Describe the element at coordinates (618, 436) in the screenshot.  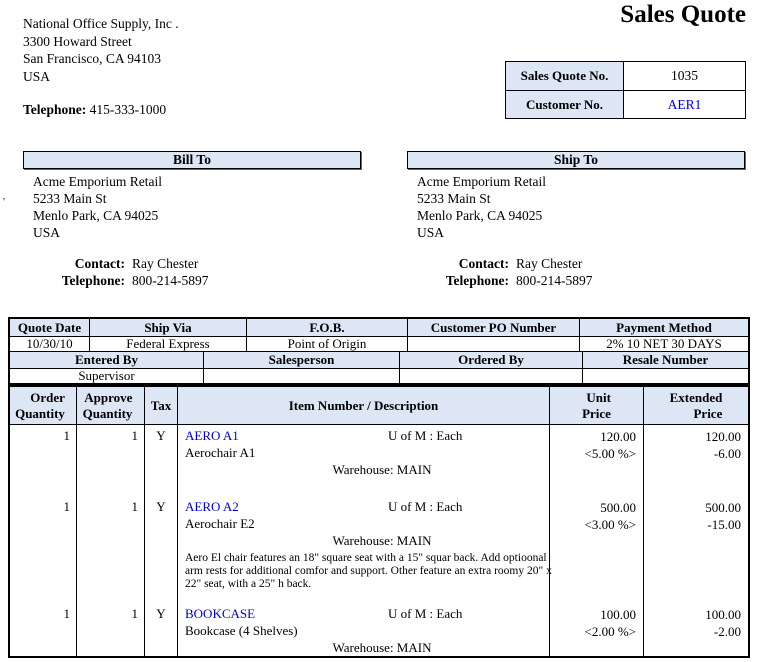
I see `unit-price: 120.00` at that location.